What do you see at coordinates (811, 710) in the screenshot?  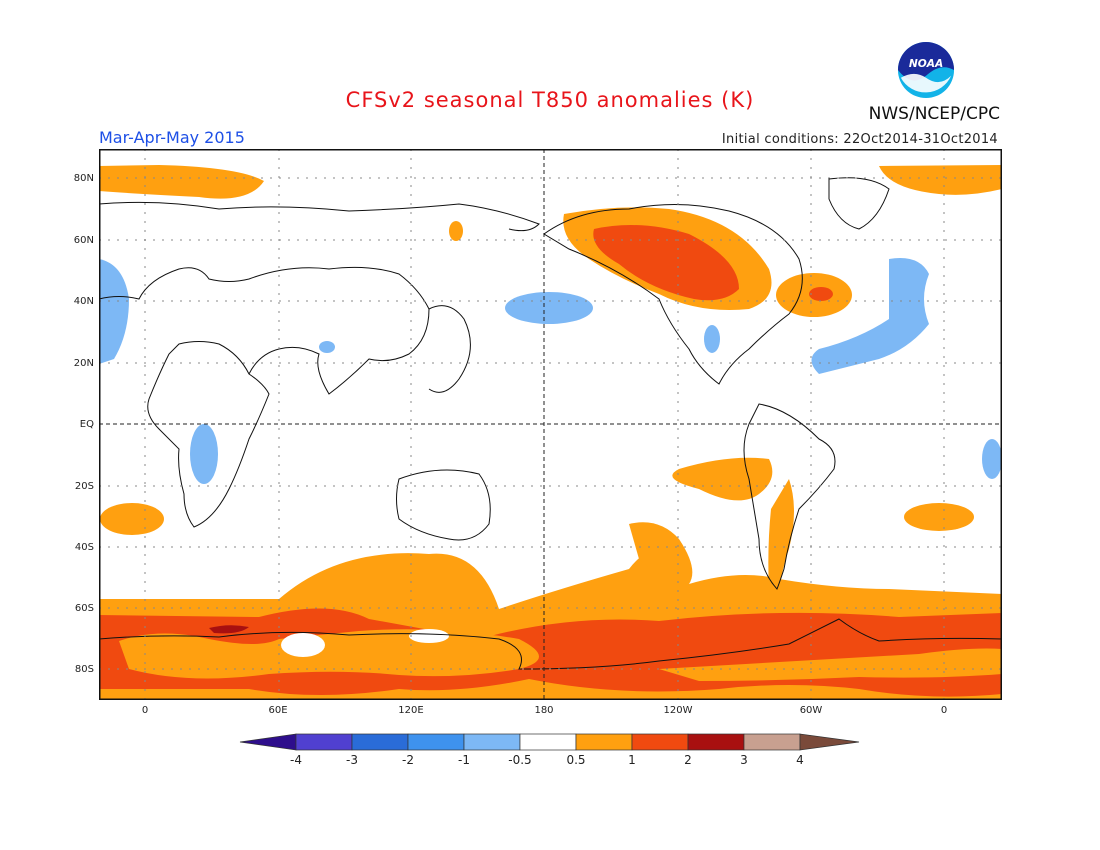 I see `lon-tick: 60W` at bounding box center [811, 710].